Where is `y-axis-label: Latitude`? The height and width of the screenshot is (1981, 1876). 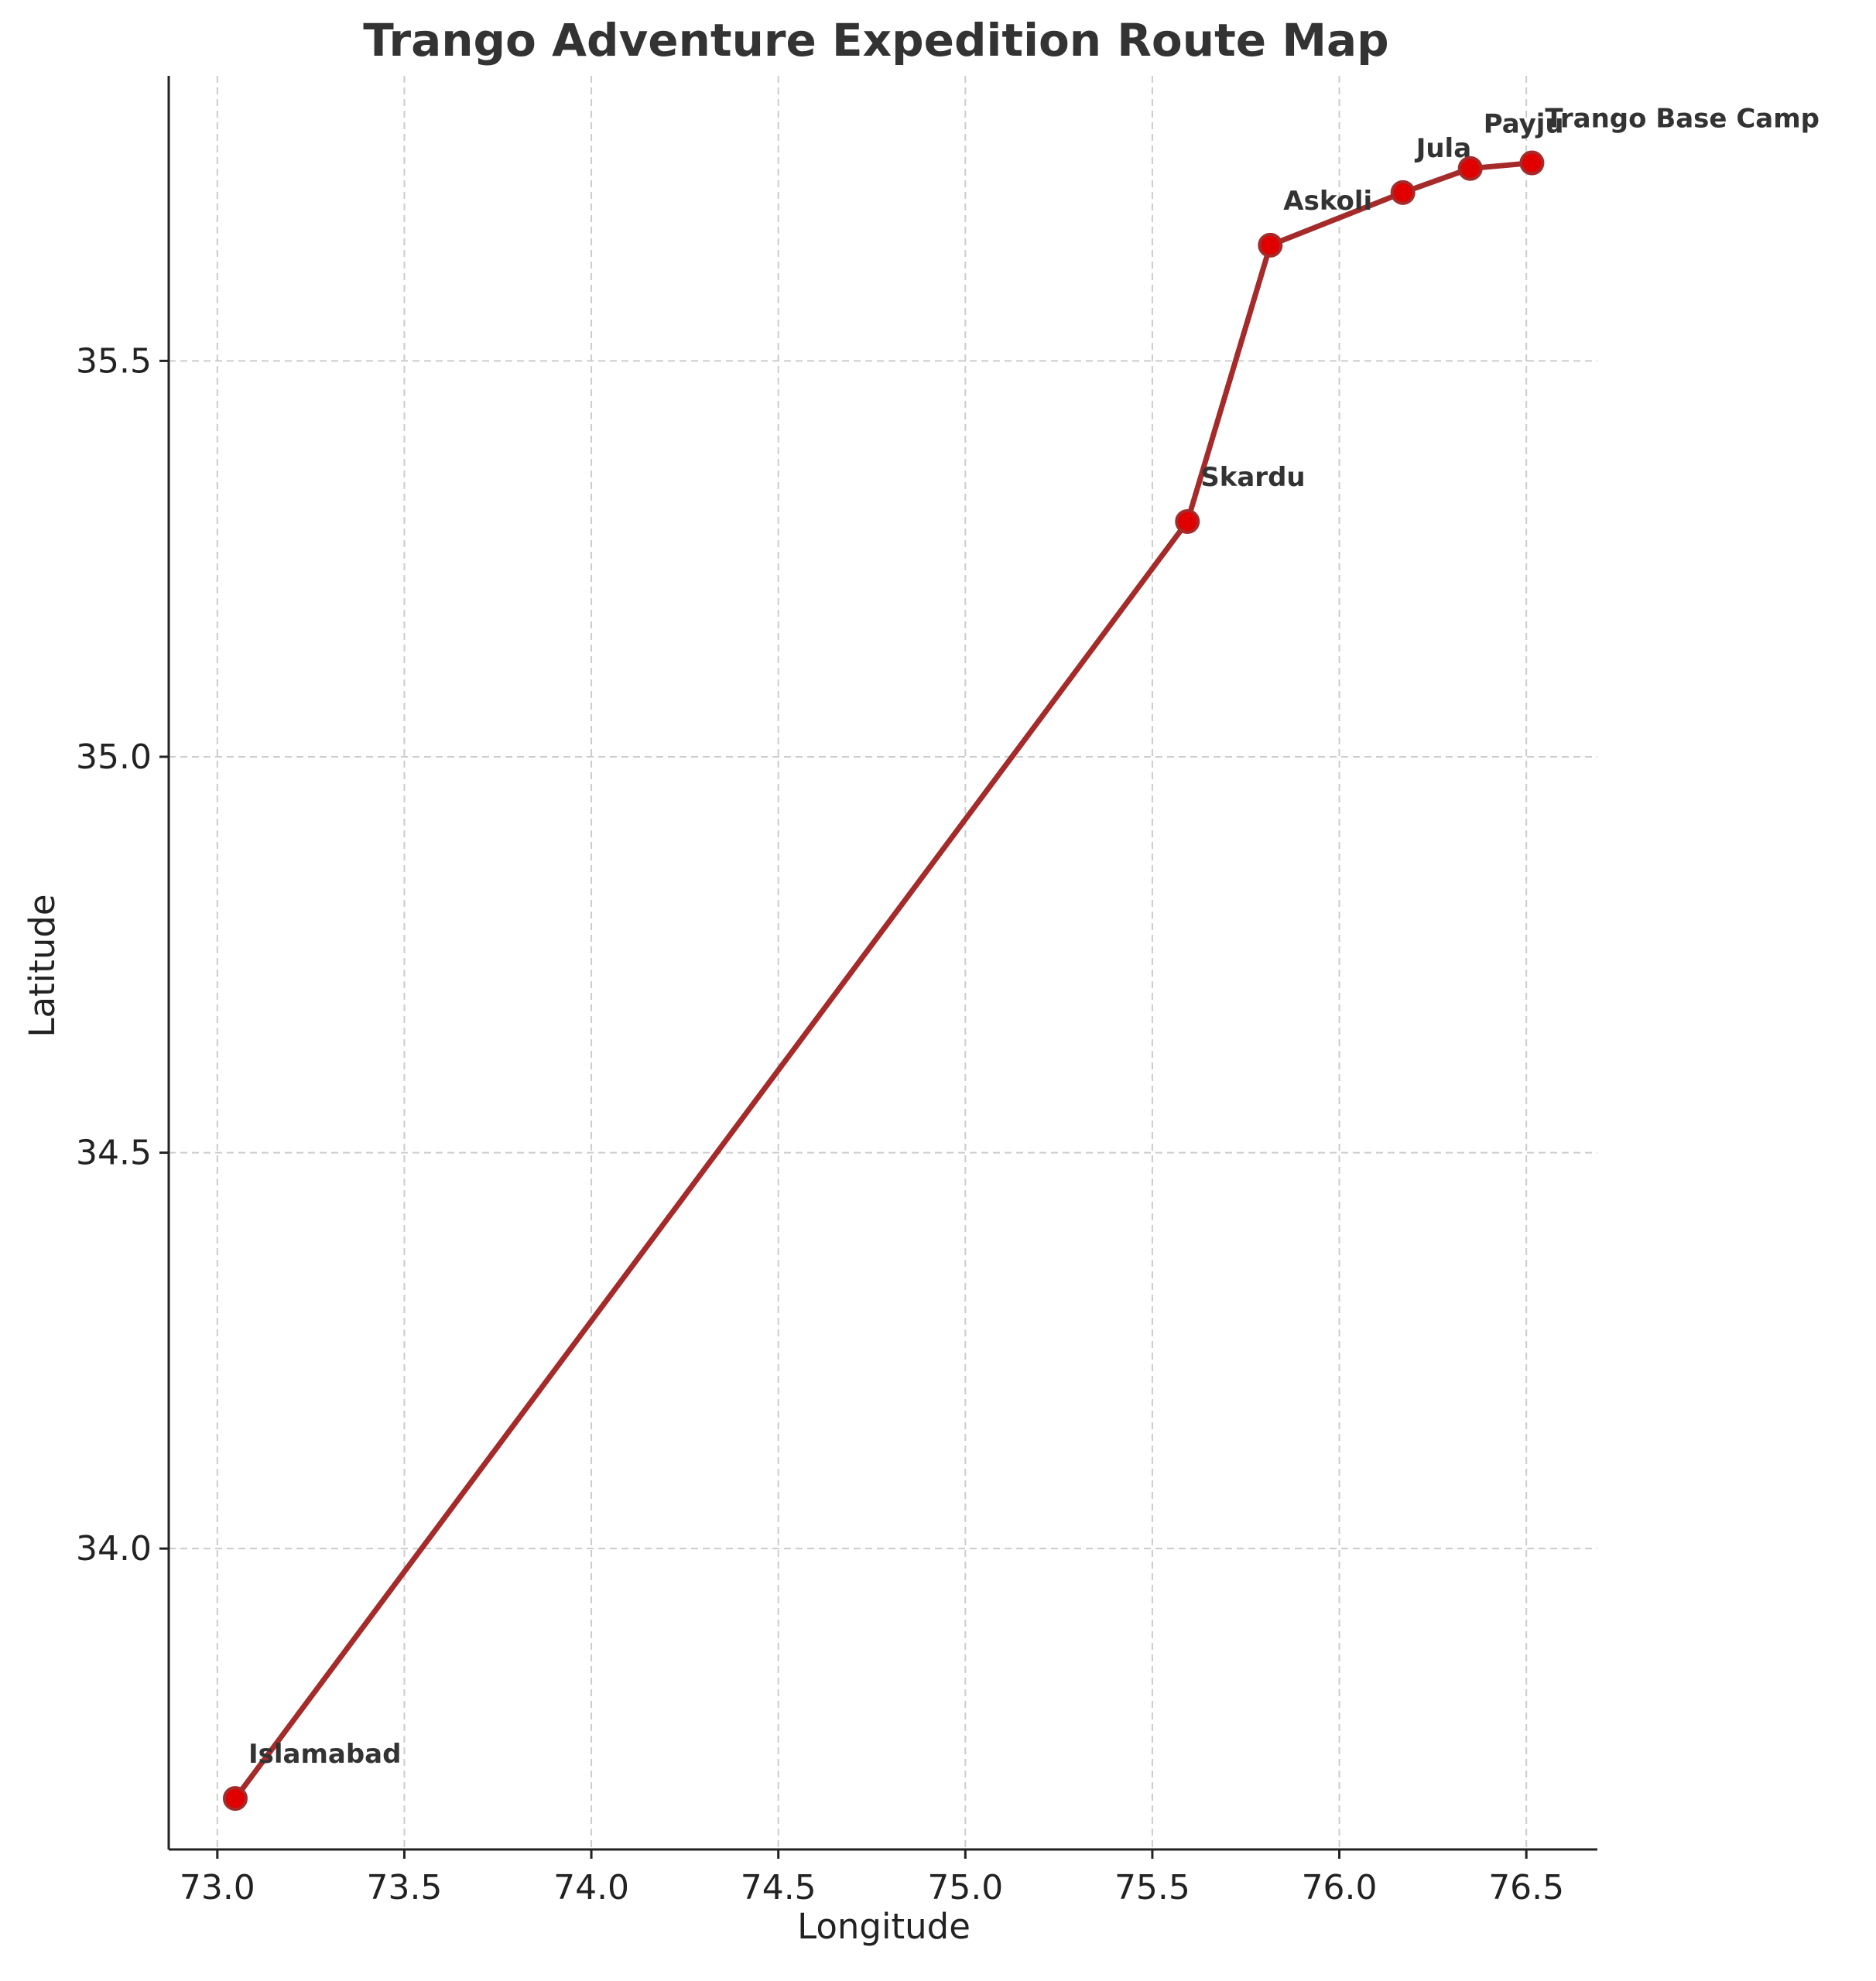 y-axis-label: Latitude is located at coordinates (42, 965).